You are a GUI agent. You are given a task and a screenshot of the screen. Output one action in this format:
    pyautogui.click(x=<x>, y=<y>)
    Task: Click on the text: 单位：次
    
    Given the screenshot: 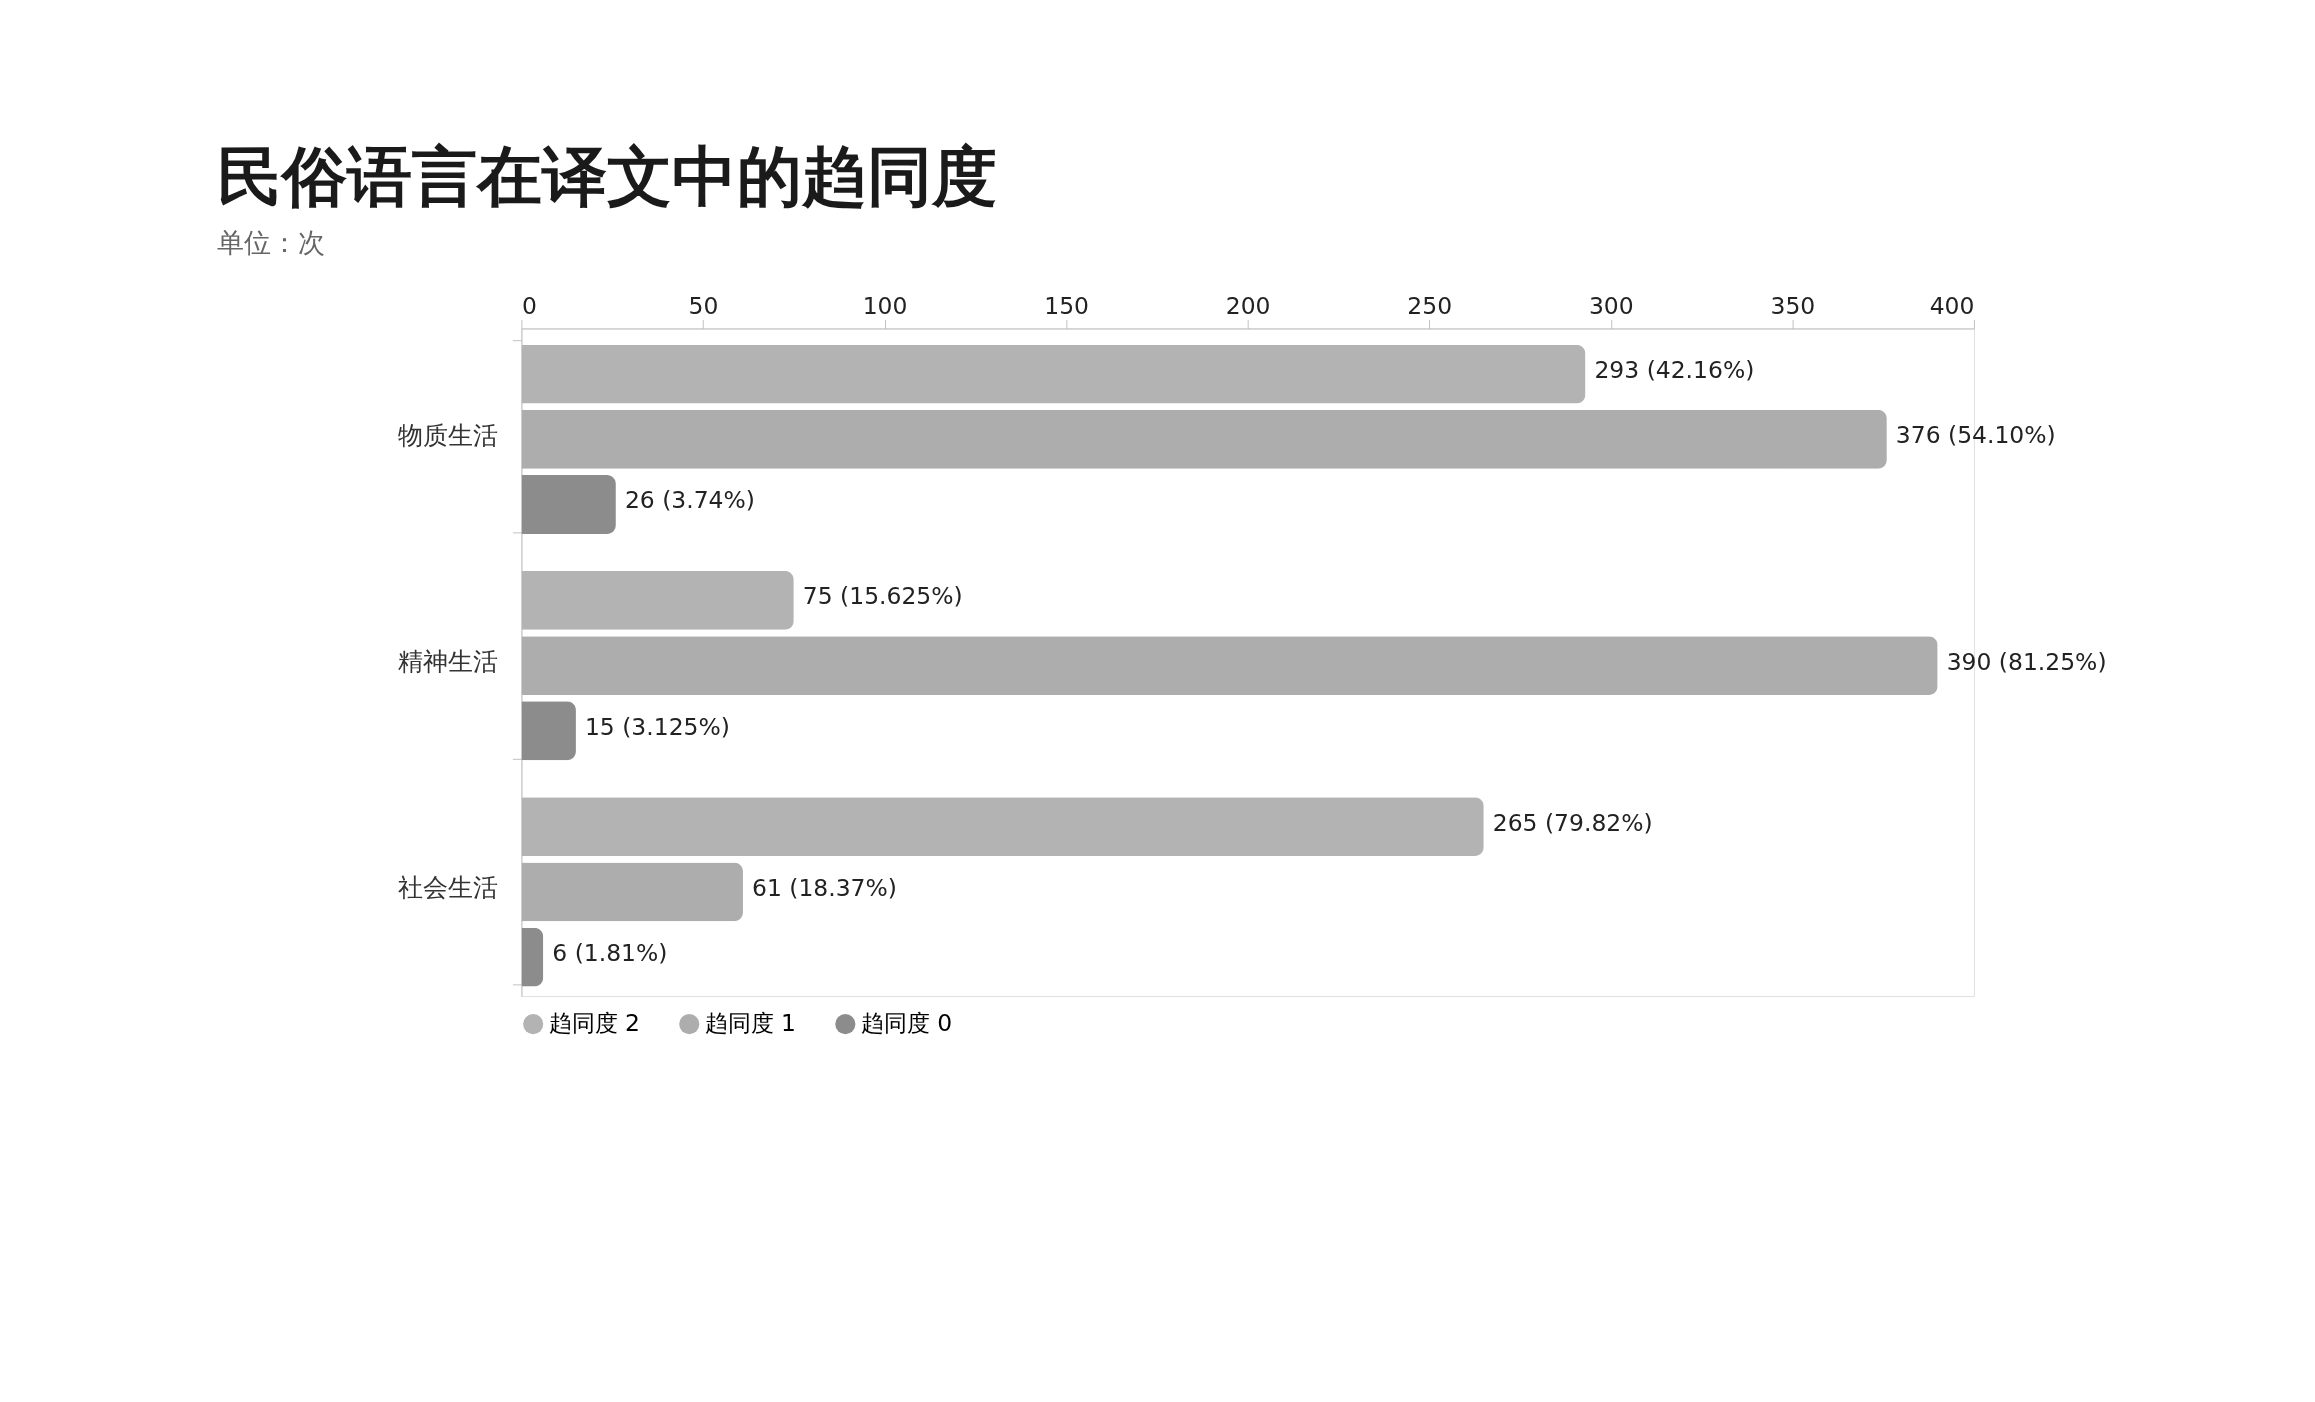 What is the action you would take?
    pyautogui.click(x=270, y=242)
    